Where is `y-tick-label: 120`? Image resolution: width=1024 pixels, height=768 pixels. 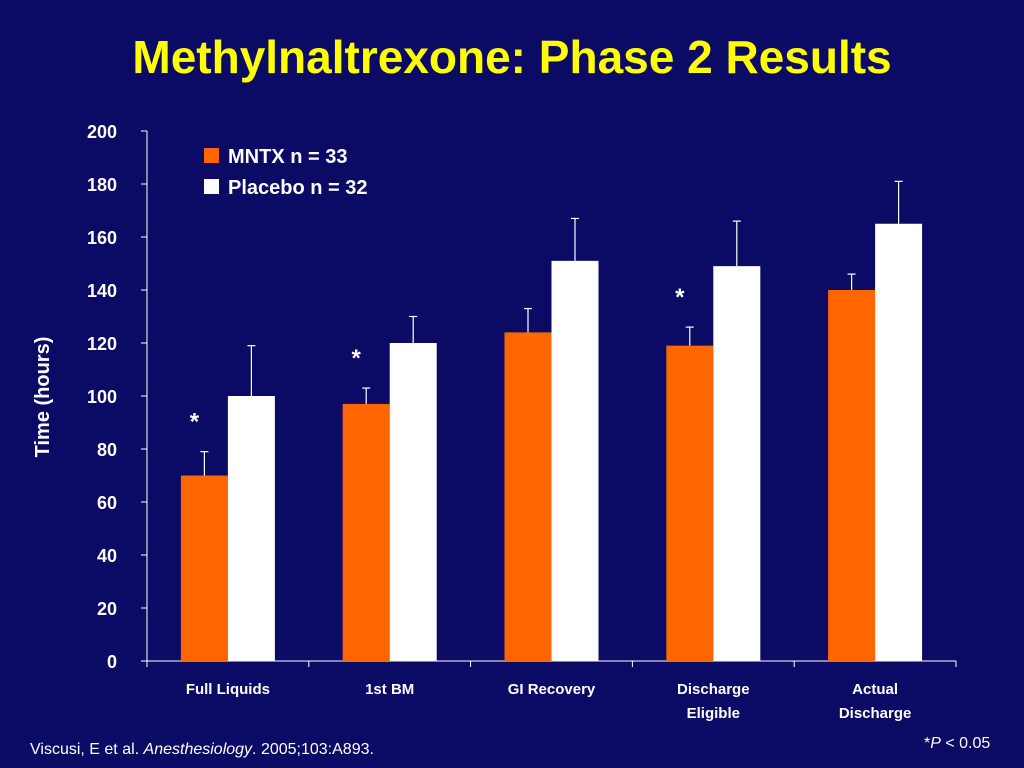 y-tick-label: 120 is located at coordinates (102, 344).